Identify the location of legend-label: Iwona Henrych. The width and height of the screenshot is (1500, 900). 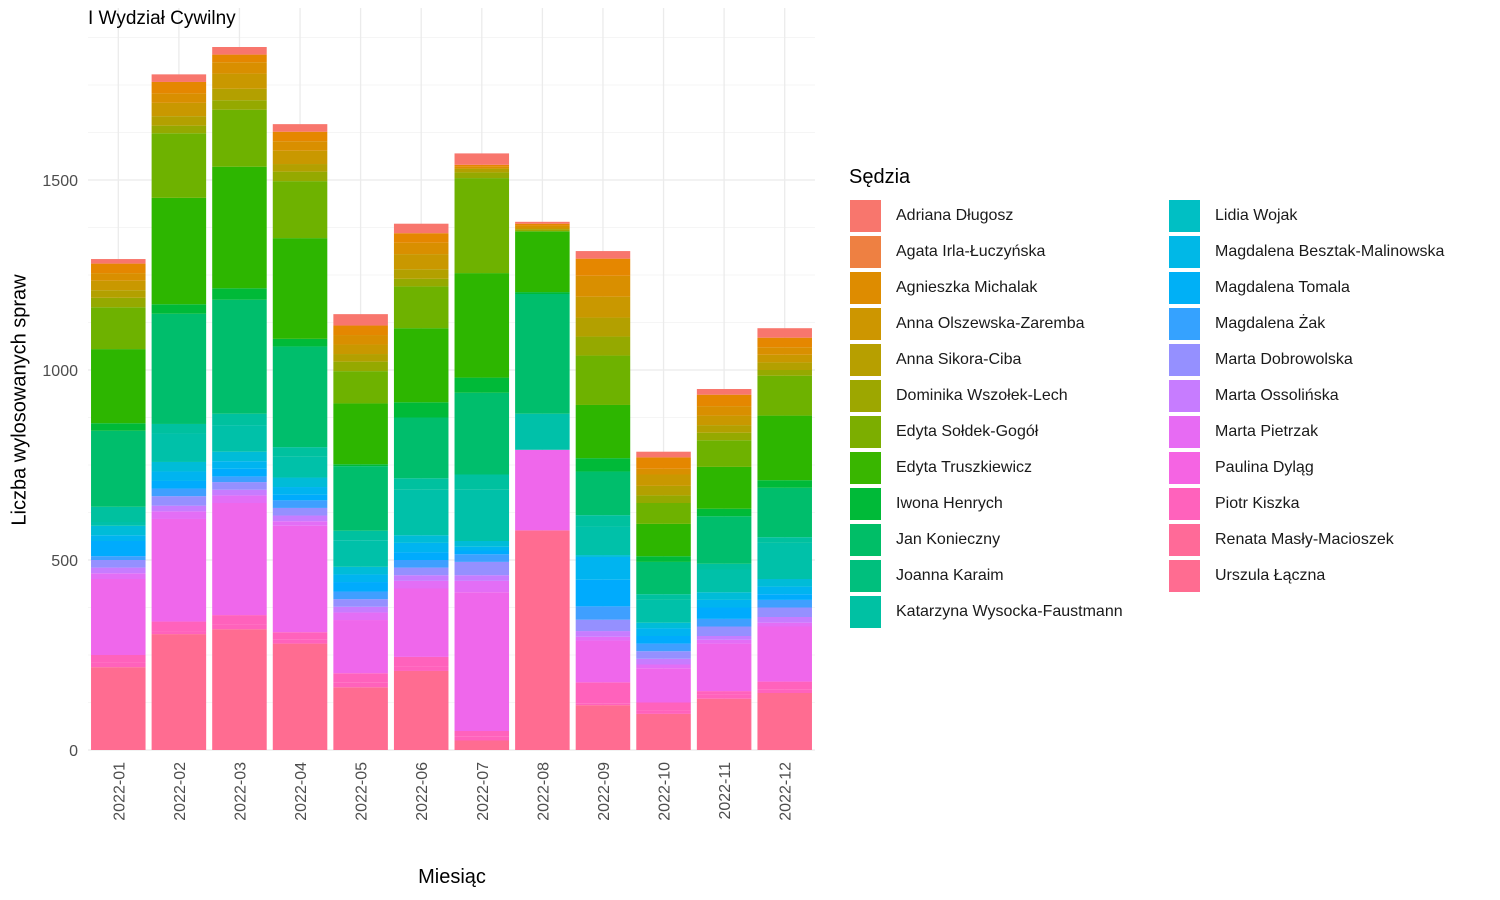
(949, 503).